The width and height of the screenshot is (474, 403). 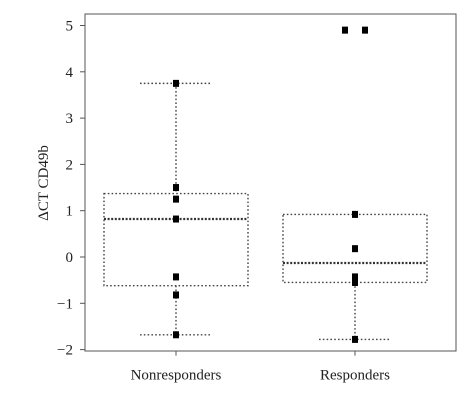 I want to click on y-tick-label: 3, so click(x=70, y=119).